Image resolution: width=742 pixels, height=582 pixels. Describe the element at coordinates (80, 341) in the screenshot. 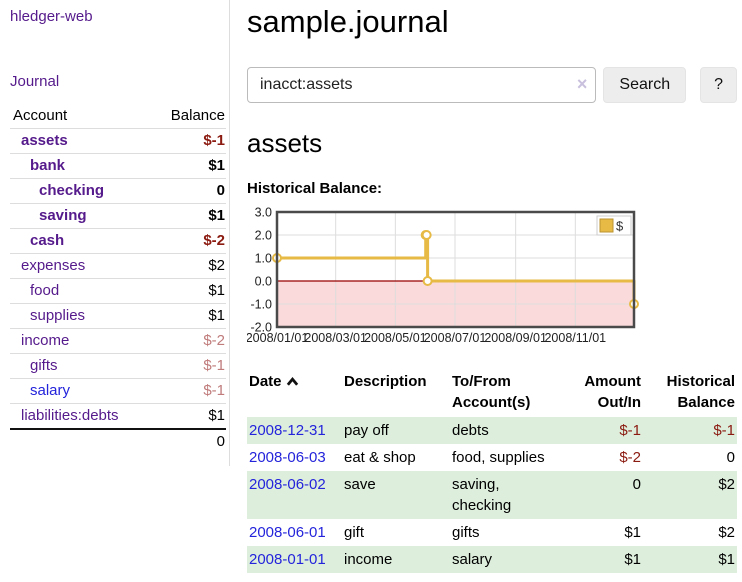

I see `account-cell: income` at that location.